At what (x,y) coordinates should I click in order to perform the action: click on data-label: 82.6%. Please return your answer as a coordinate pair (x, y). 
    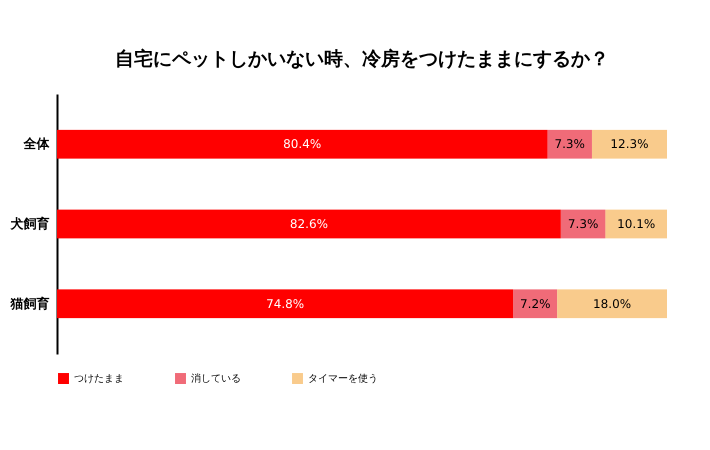
    Looking at the image, I should click on (309, 224).